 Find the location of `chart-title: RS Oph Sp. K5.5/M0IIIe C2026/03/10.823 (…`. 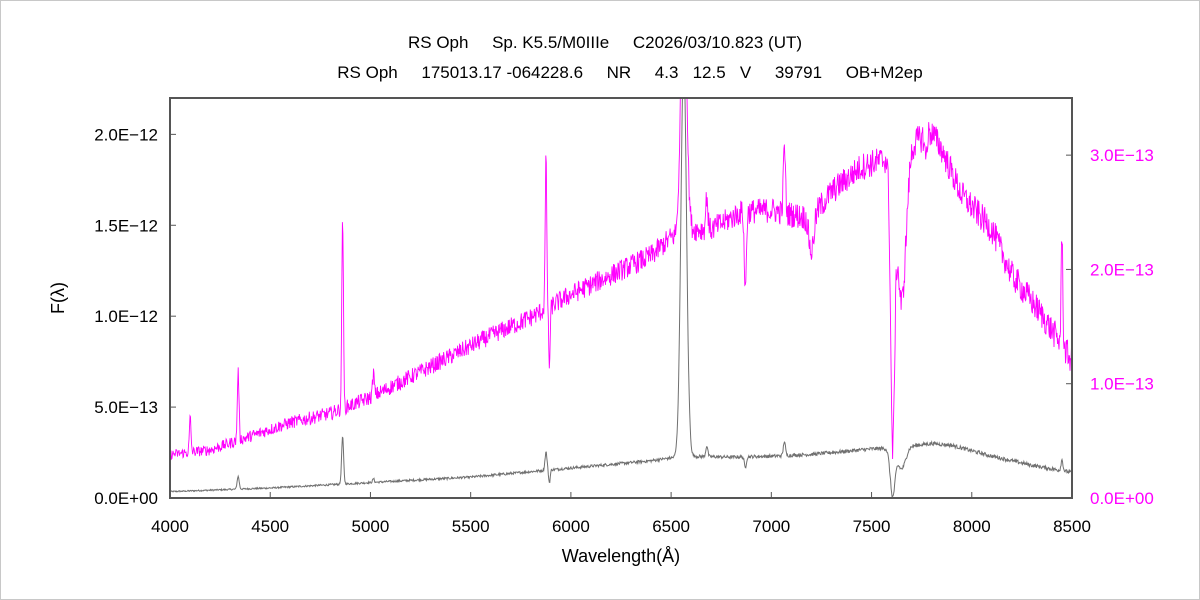

chart-title: RS Oph Sp. K5.5/M0IIIe C2026/03/10.823 (… is located at coordinates (605, 42).